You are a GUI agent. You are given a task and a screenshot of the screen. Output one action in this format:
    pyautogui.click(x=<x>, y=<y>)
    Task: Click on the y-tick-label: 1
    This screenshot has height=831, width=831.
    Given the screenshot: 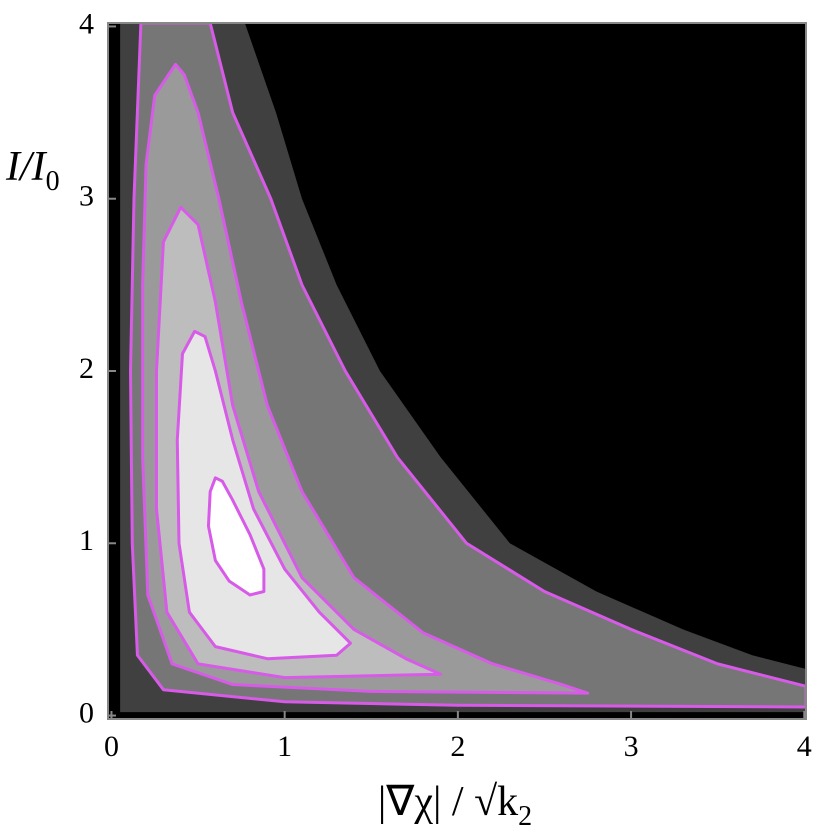 What is the action you would take?
    pyautogui.click(x=86, y=540)
    